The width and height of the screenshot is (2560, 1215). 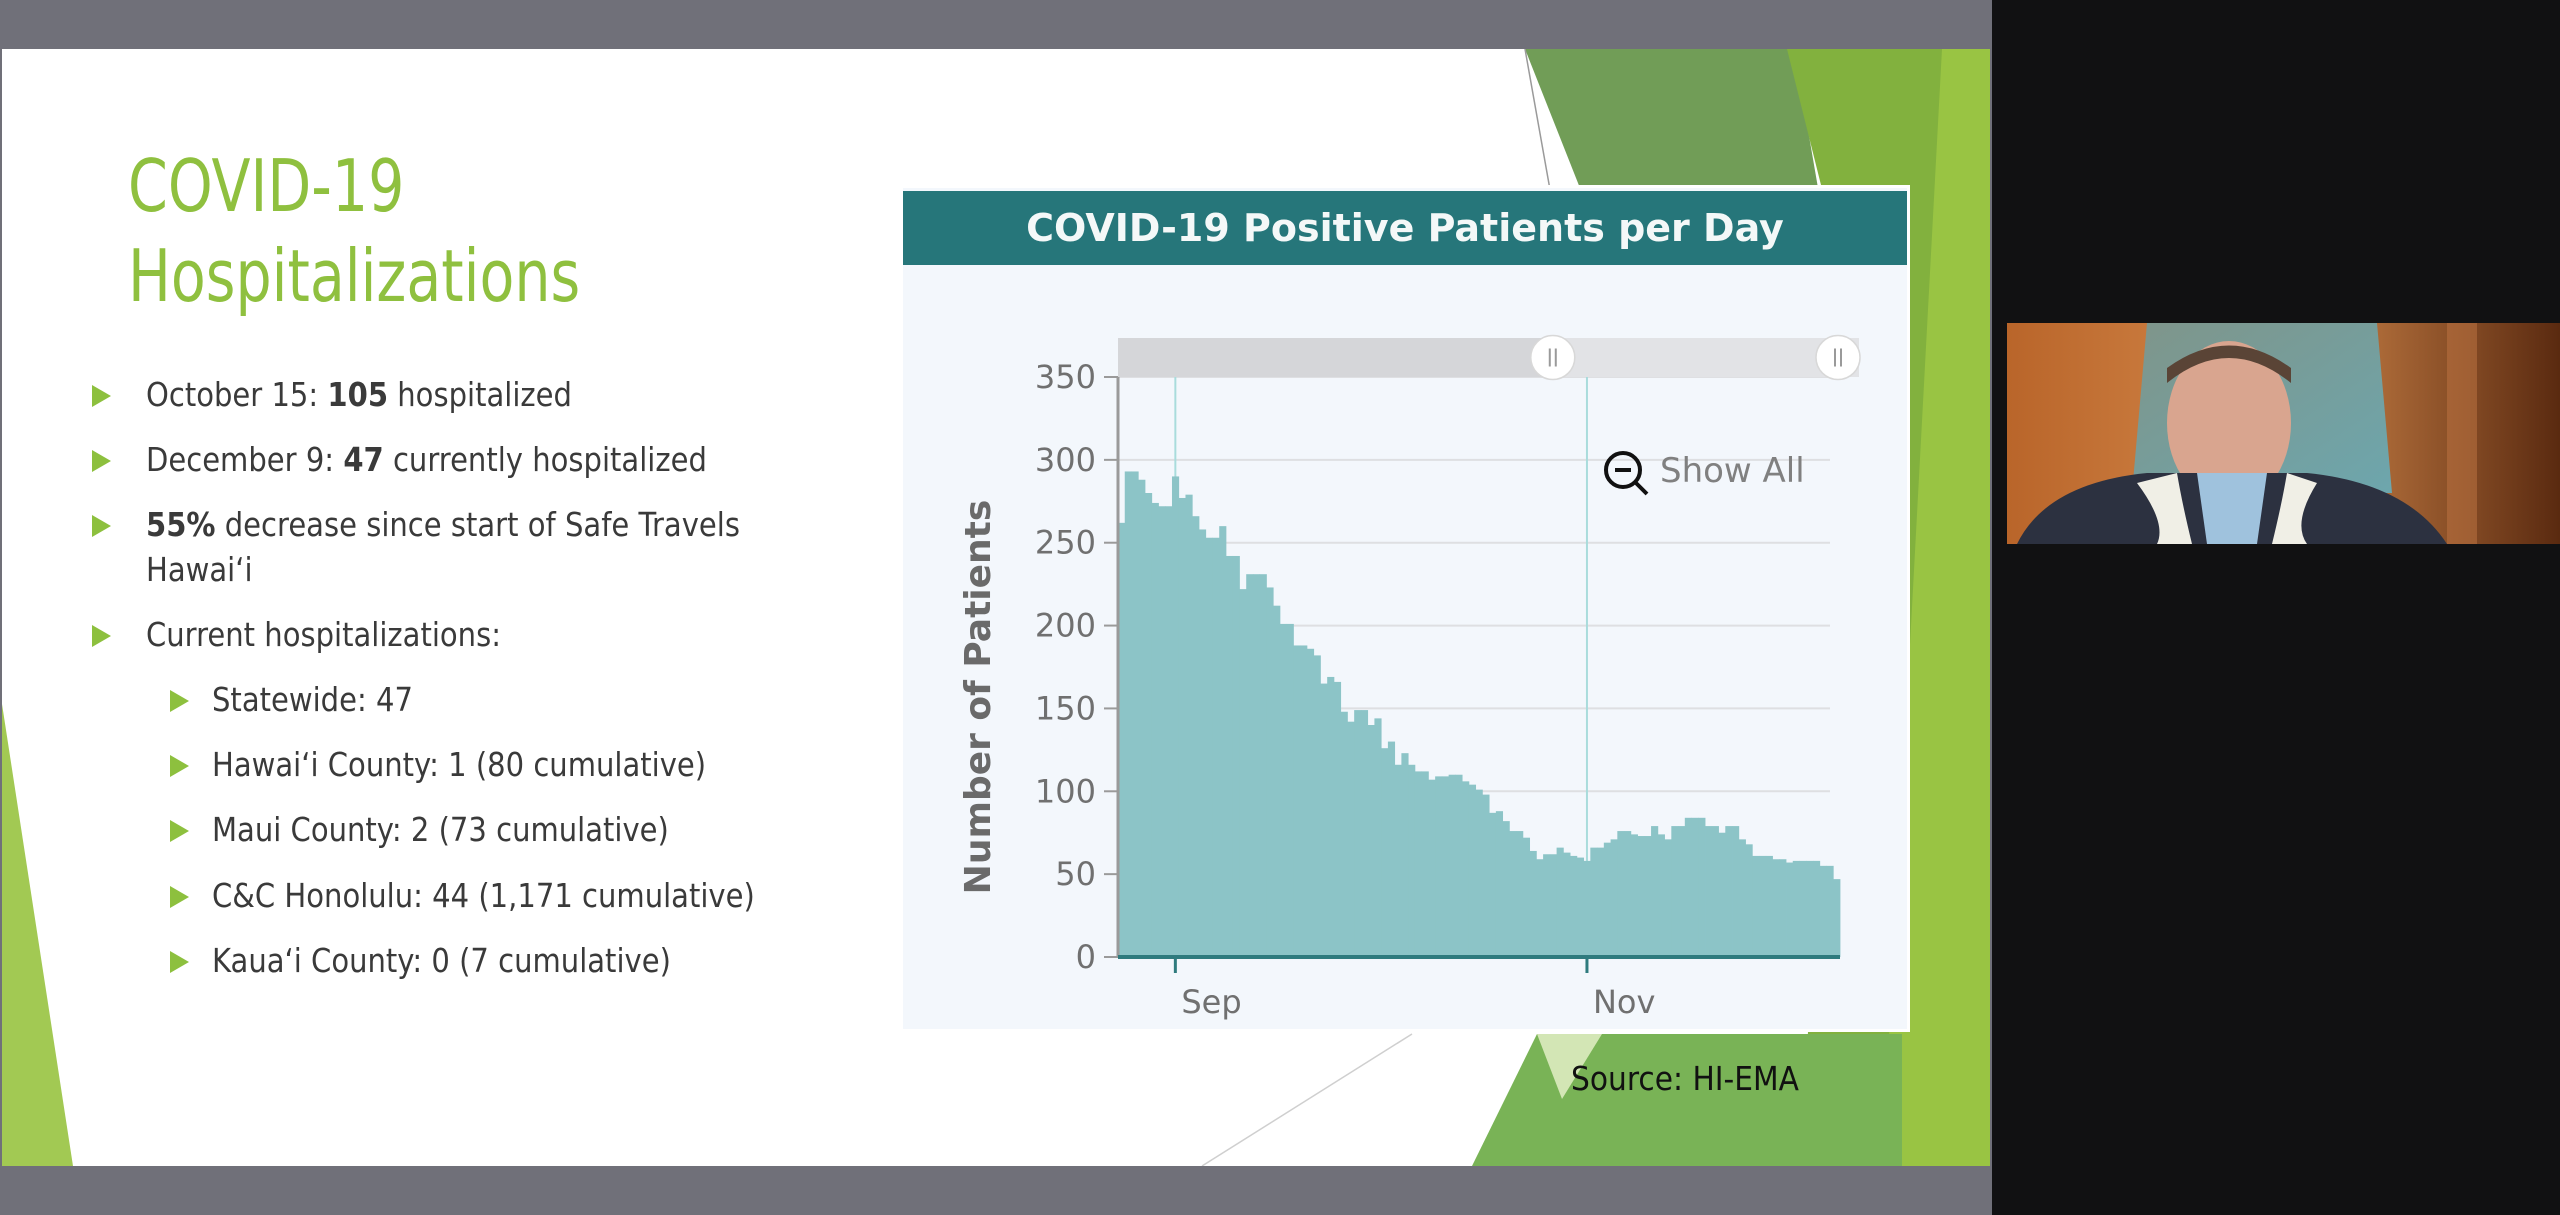 What do you see at coordinates (1838, 357) in the screenshot?
I see `slider-handle-right` at bounding box center [1838, 357].